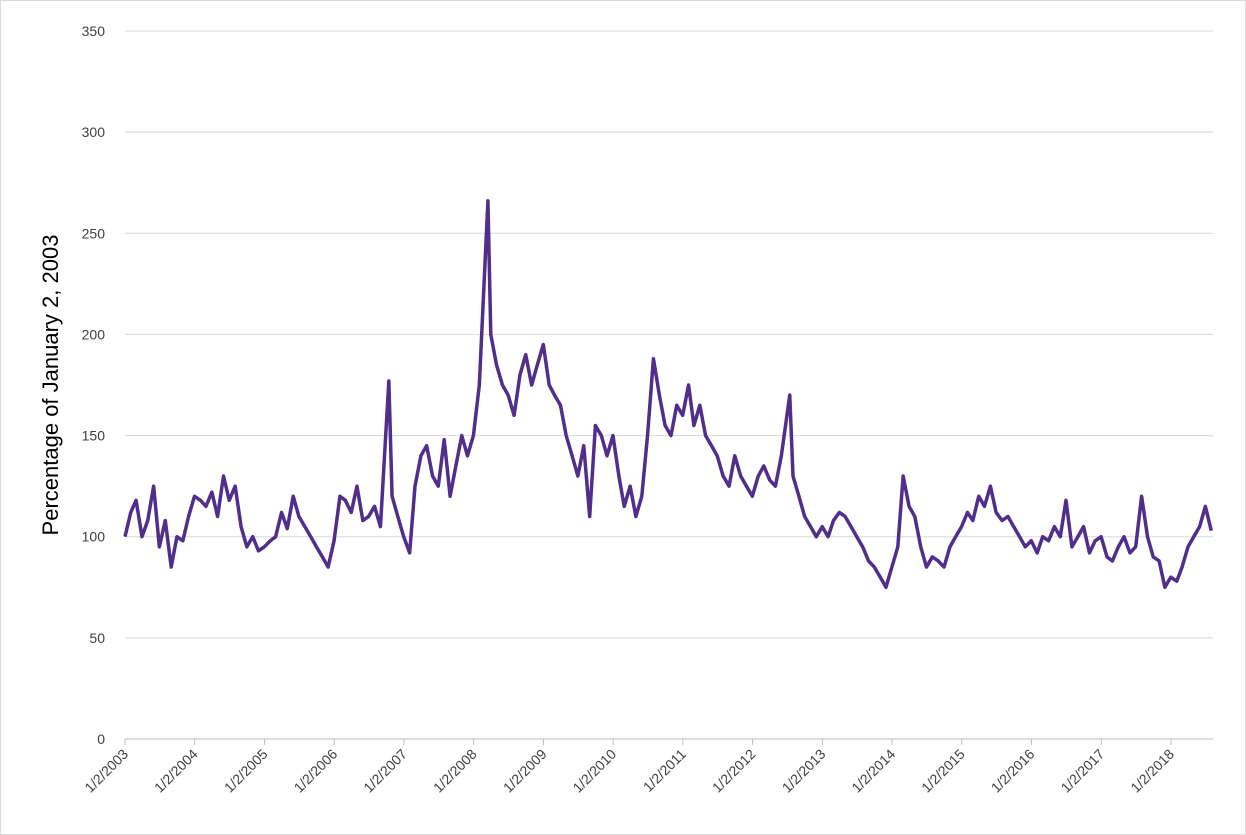  I want to click on y-axis-label: Percentage of January 2, 2003, so click(50, 385).